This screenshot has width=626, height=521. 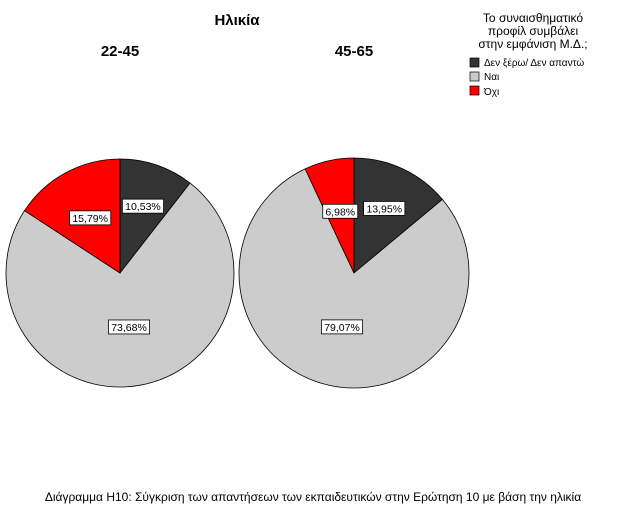 I want to click on data-label-text: 73,68%, so click(x=129, y=328).